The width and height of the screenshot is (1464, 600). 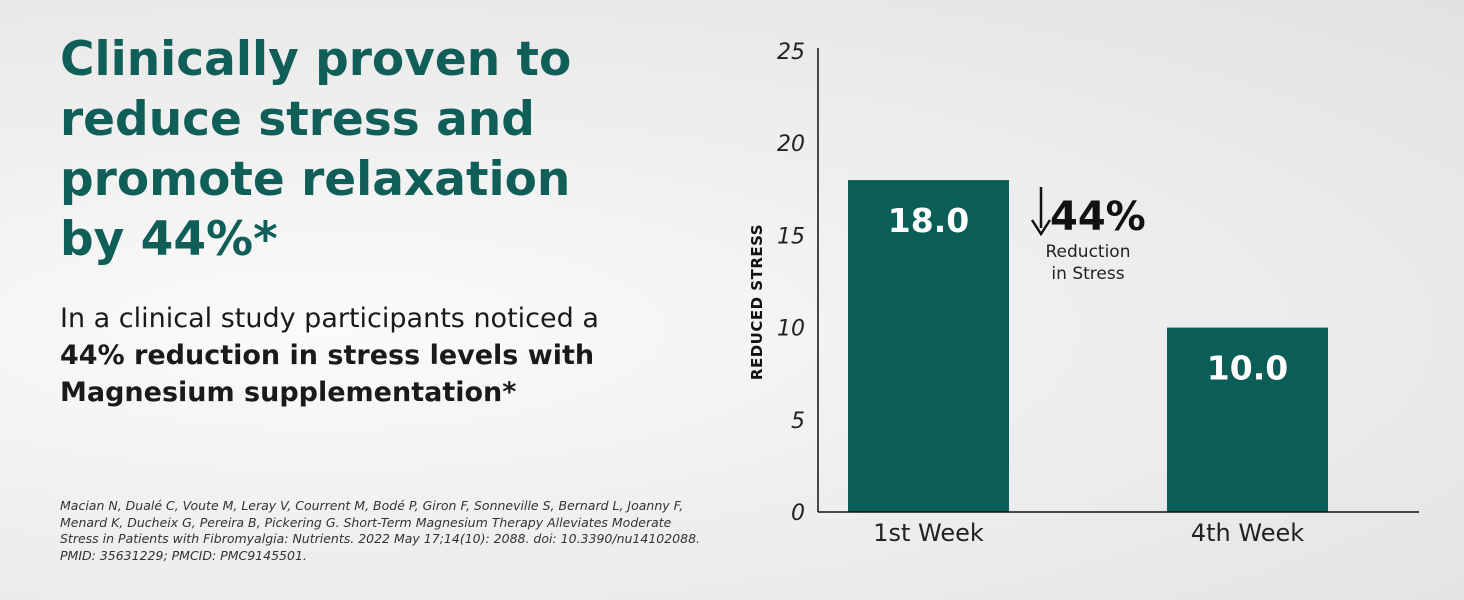 I want to click on y-tick-label: 10, so click(x=791, y=329).